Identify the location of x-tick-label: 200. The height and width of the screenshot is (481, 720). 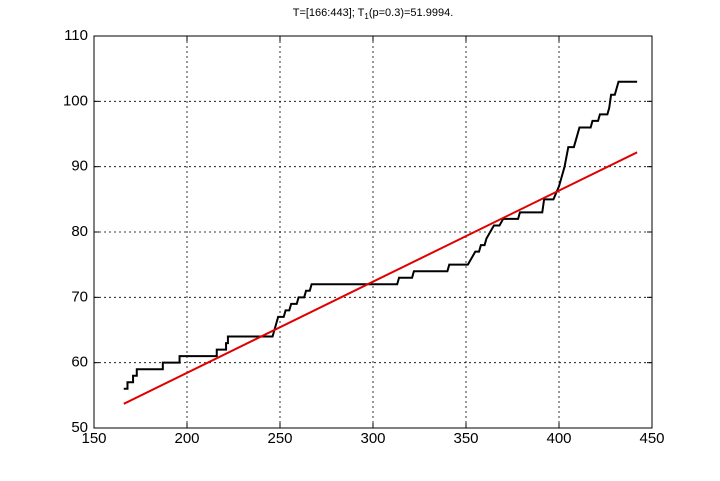
(186, 438).